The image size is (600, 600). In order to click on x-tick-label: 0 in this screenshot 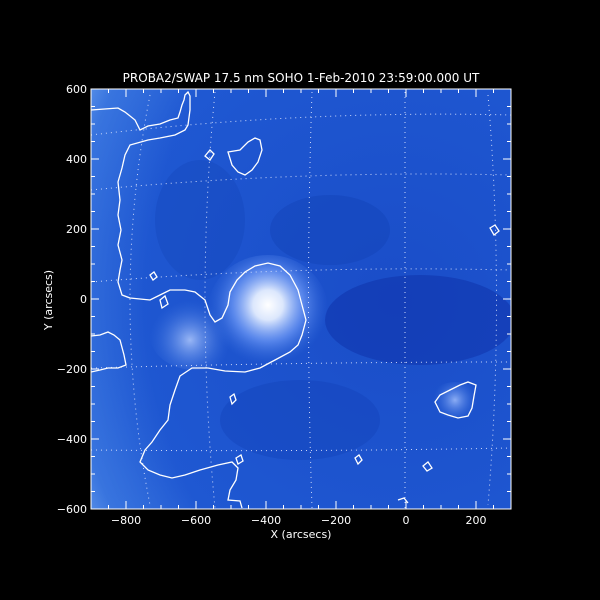, I will do `click(406, 520)`.